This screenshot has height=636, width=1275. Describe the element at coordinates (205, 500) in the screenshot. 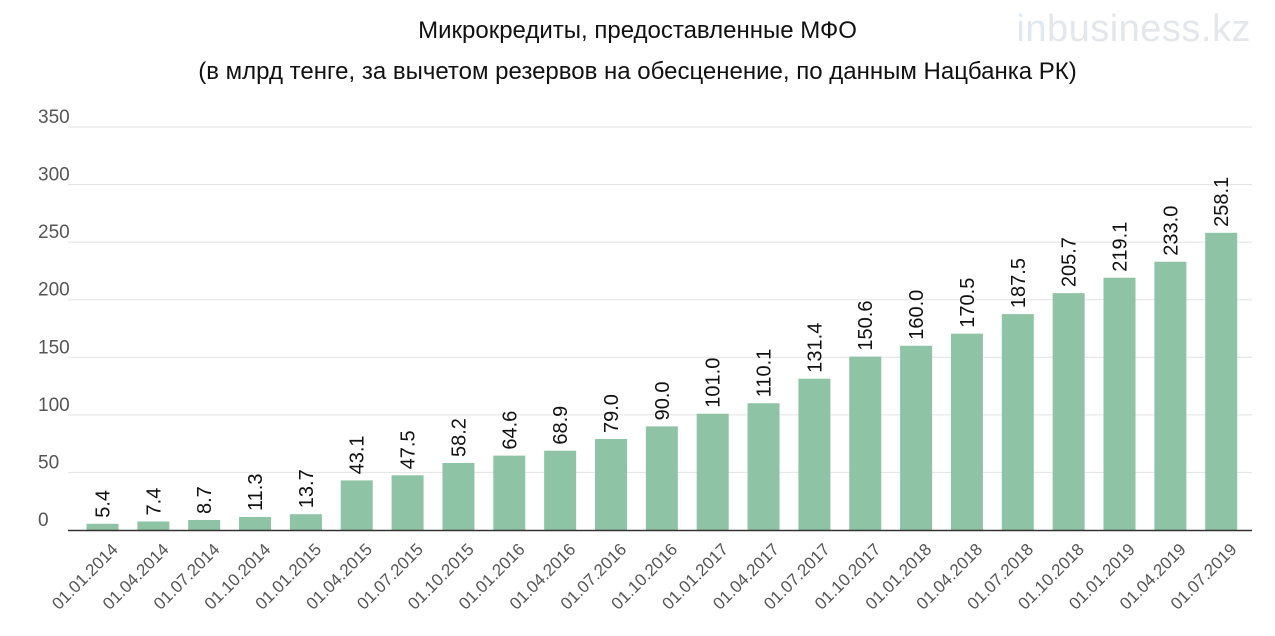

I see `data-label: 8.7` at that location.